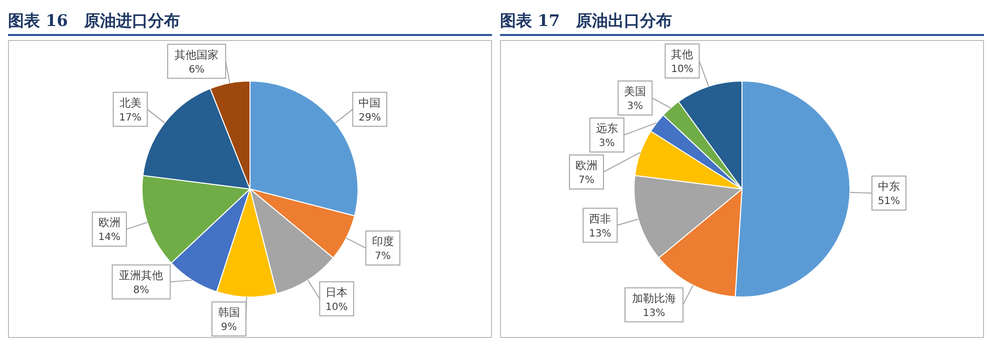 This screenshot has width=1000, height=358. Describe the element at coordinates (889, 187) in the screenshot. I see `slice-label: 中东` at that location.